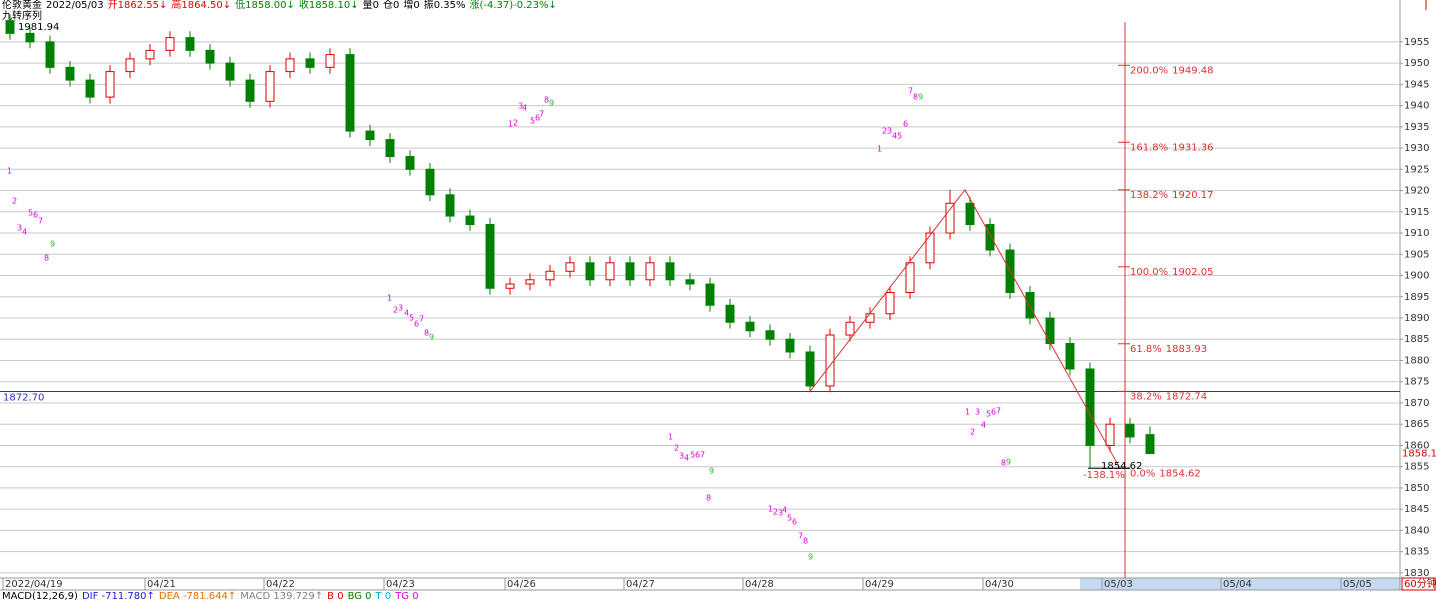  What do you see at coordinates (1416, 382) in the screenshot?
I see `y-tick-label: 1875` at bounding box center [1416, 382].